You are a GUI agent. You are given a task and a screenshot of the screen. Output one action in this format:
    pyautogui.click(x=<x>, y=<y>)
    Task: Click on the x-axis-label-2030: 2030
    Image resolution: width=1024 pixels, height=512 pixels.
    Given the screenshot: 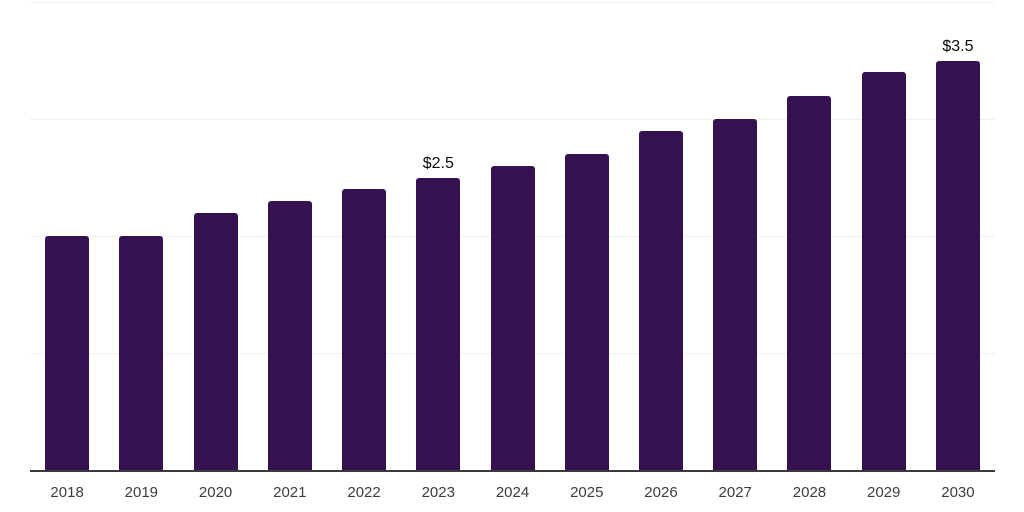 What is the action you would take?
    pyautogui.click(x=958, y=492)
    